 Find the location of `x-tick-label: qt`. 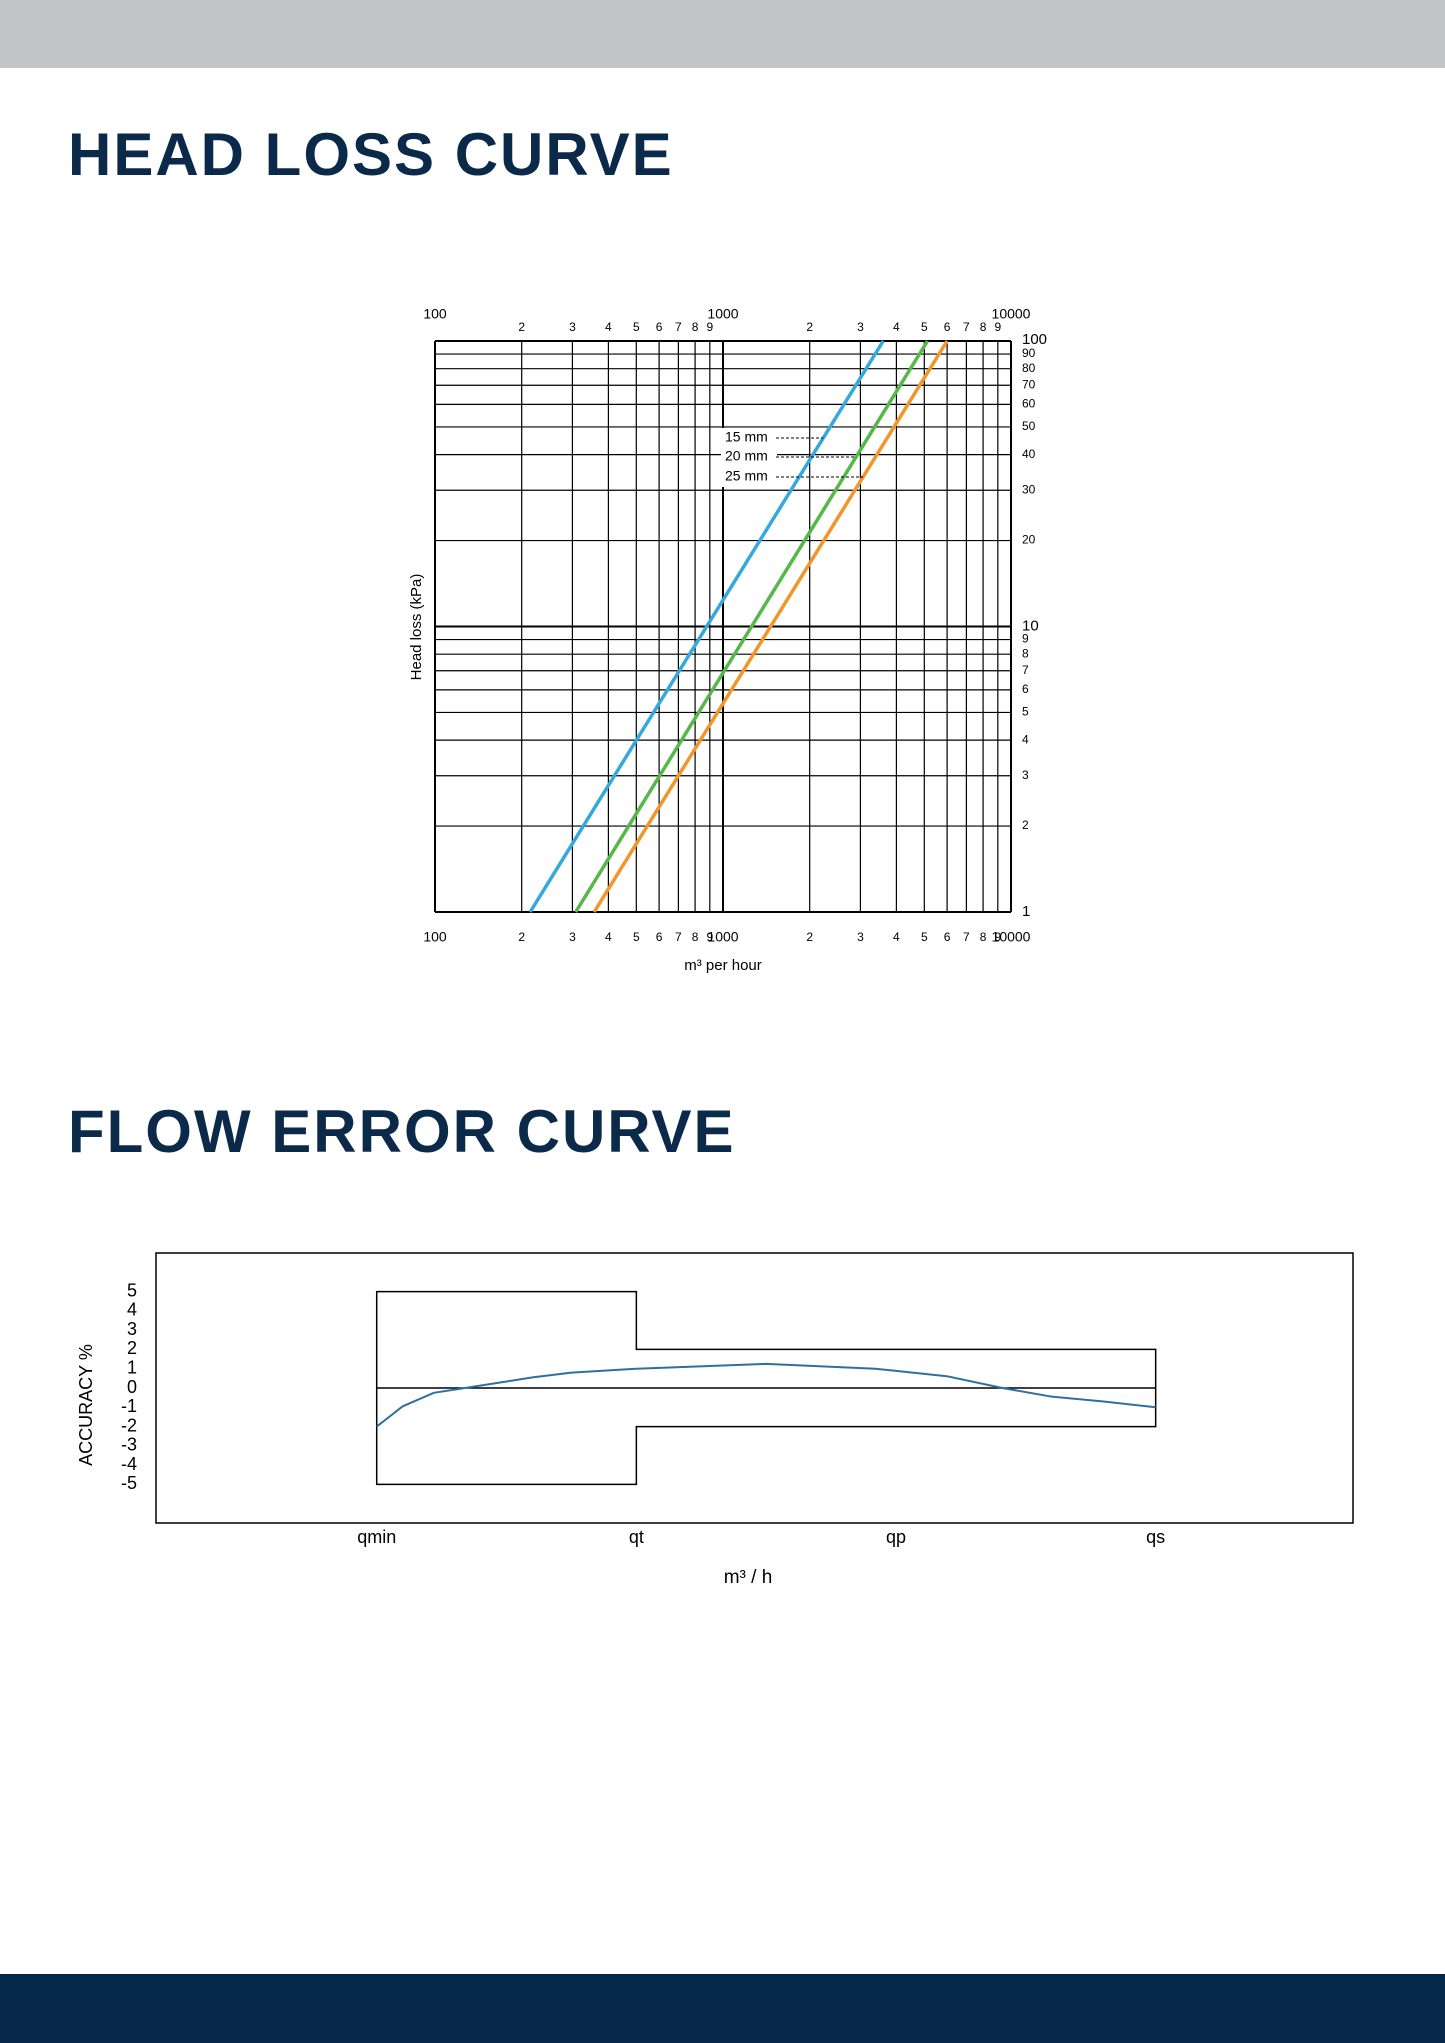

x-tick-label: qt is located at coordinates (636, 1537).